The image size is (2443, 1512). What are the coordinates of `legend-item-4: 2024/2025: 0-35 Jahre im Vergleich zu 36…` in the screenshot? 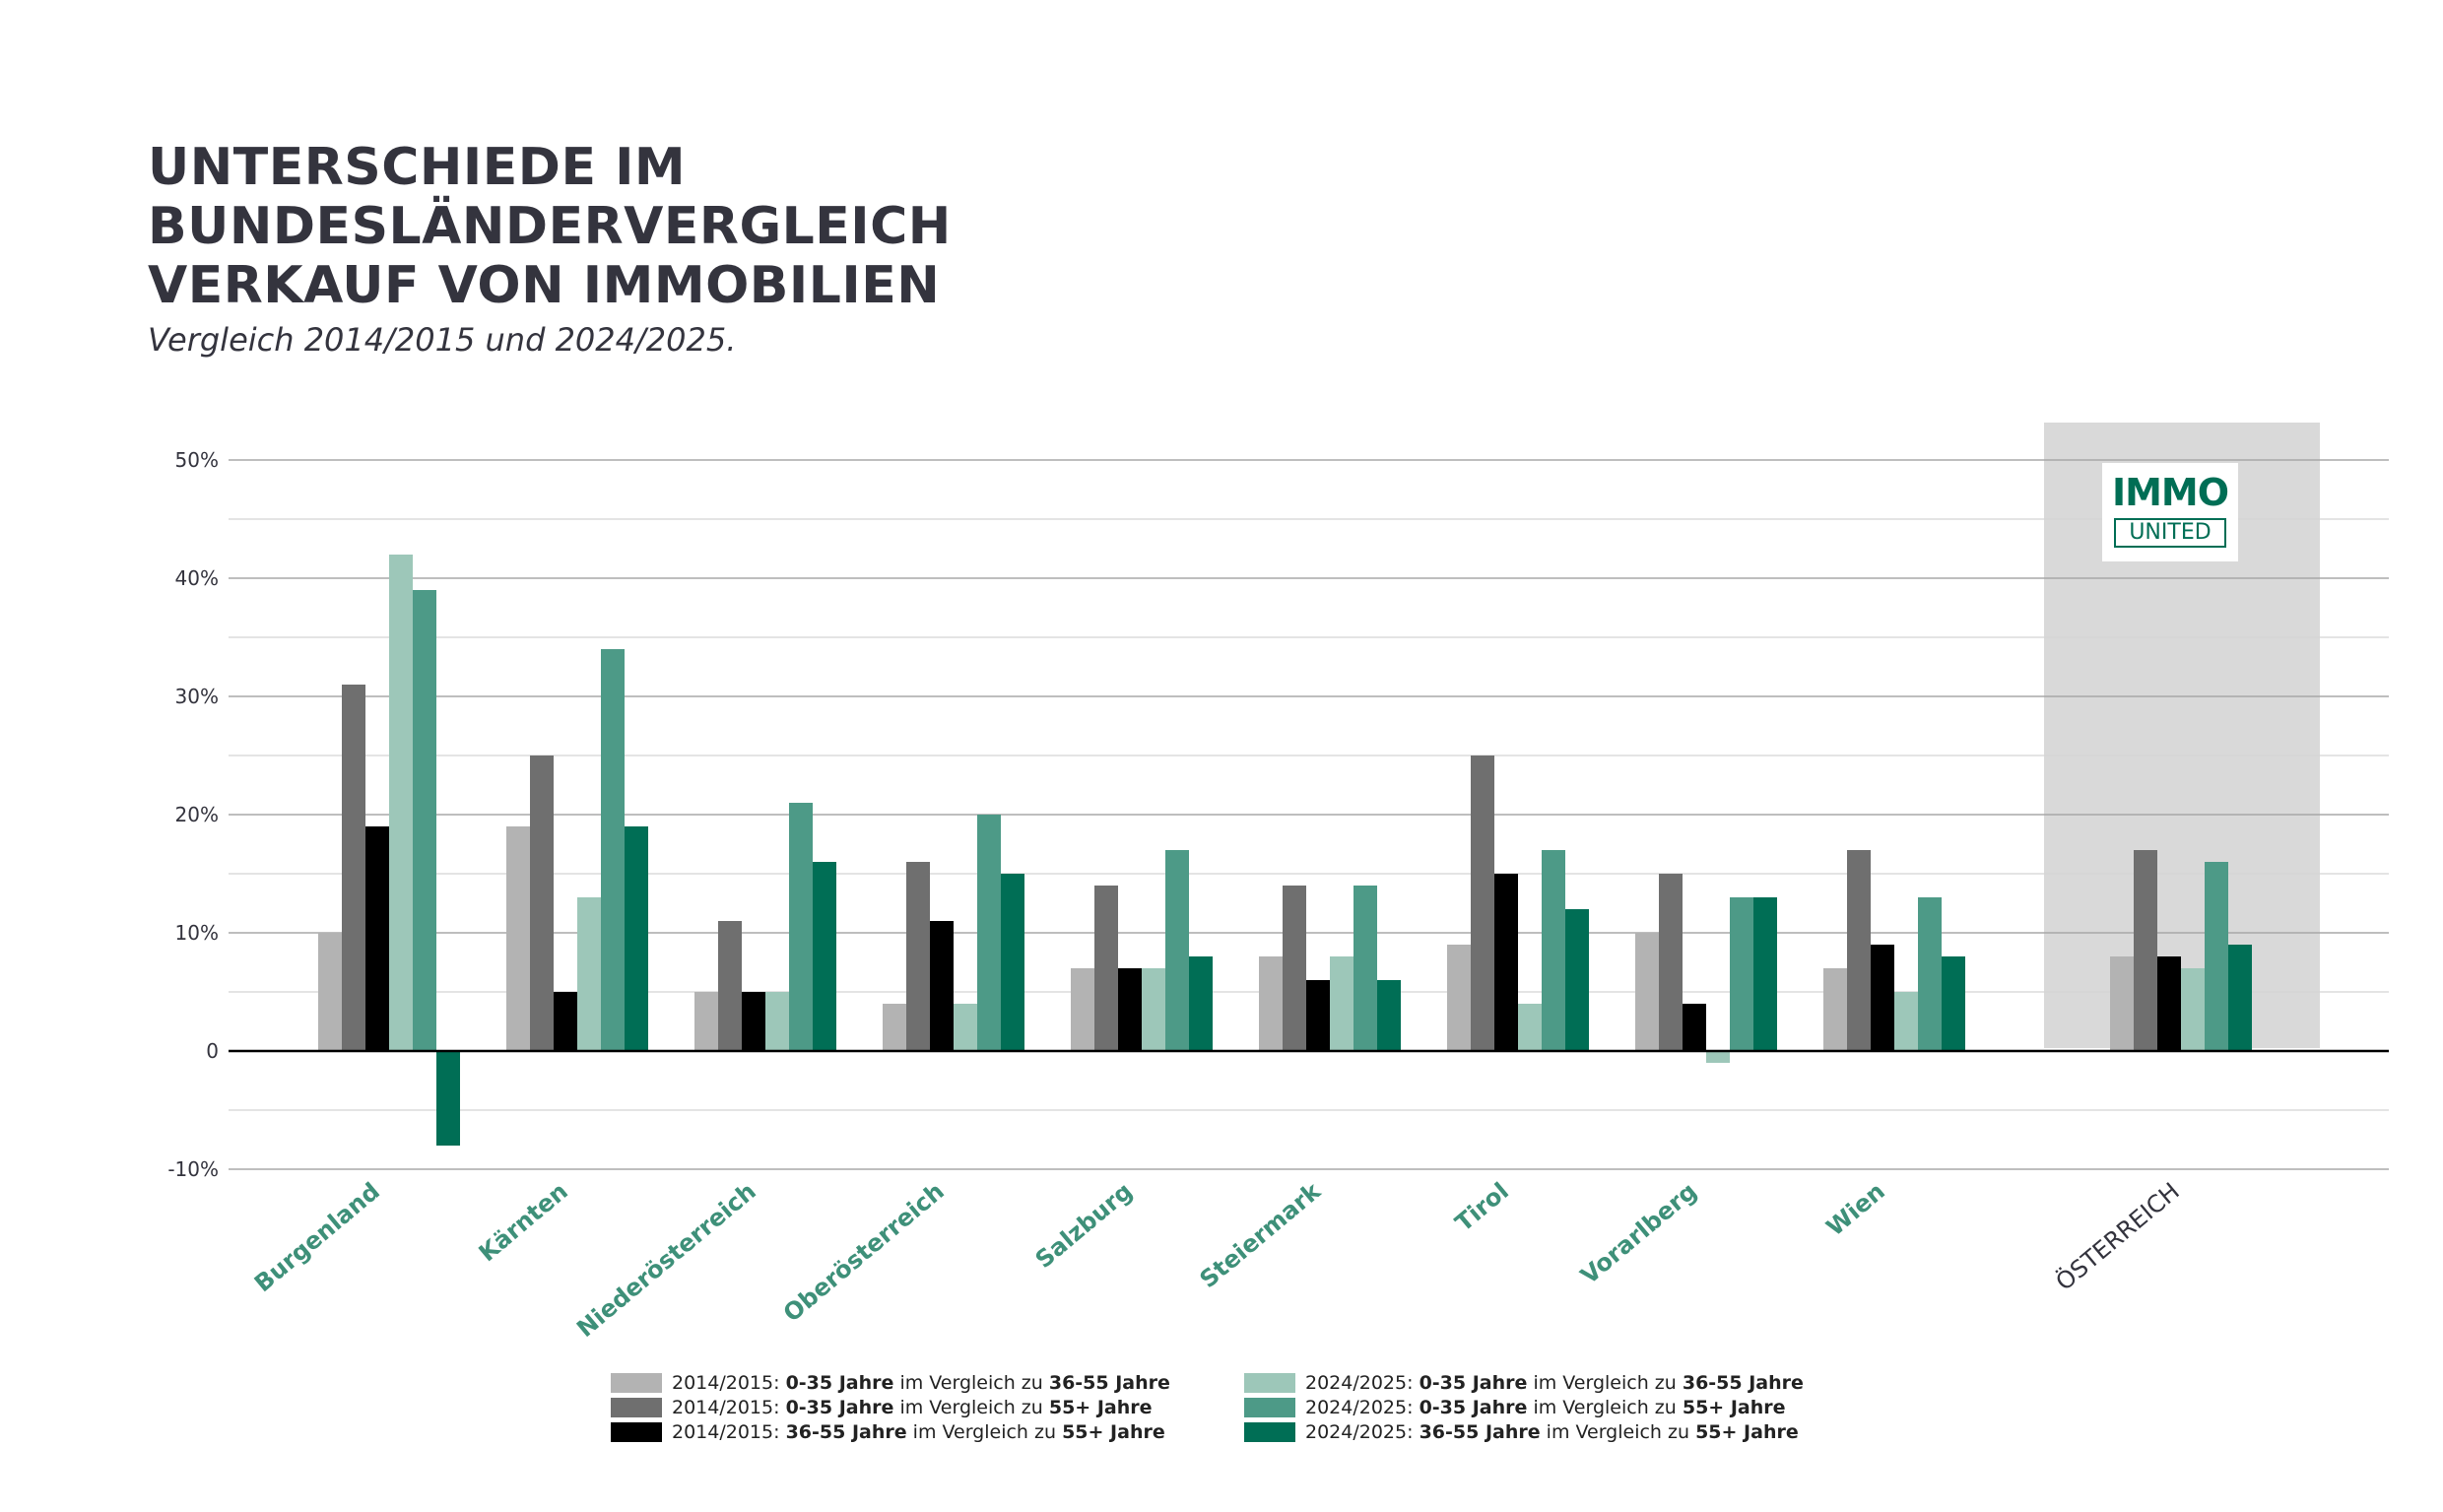 It's located at (1524, 1383).